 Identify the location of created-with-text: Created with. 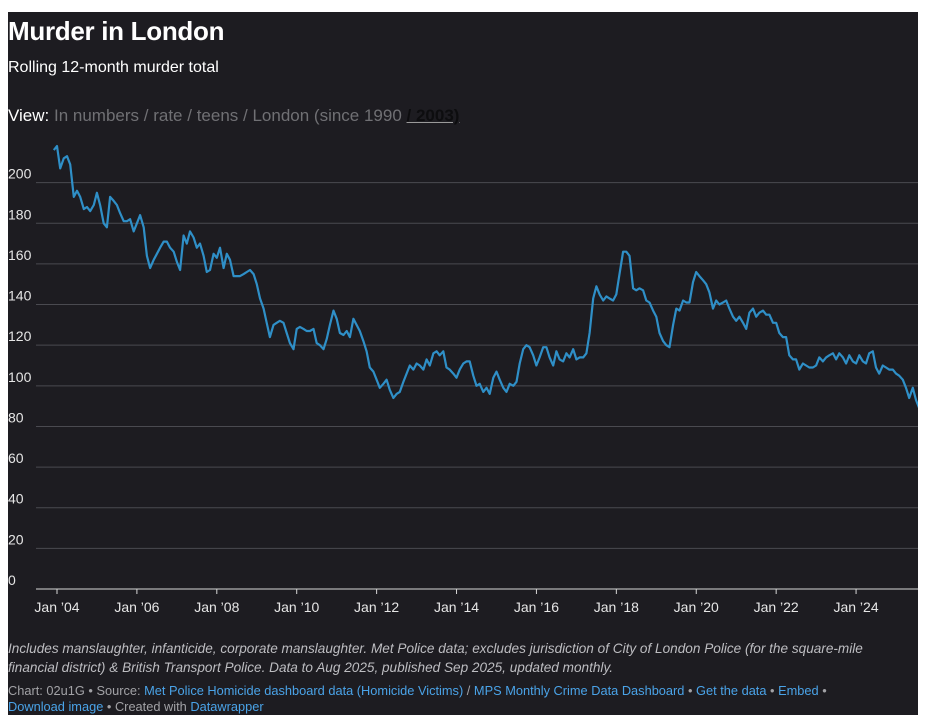
(150, 706).